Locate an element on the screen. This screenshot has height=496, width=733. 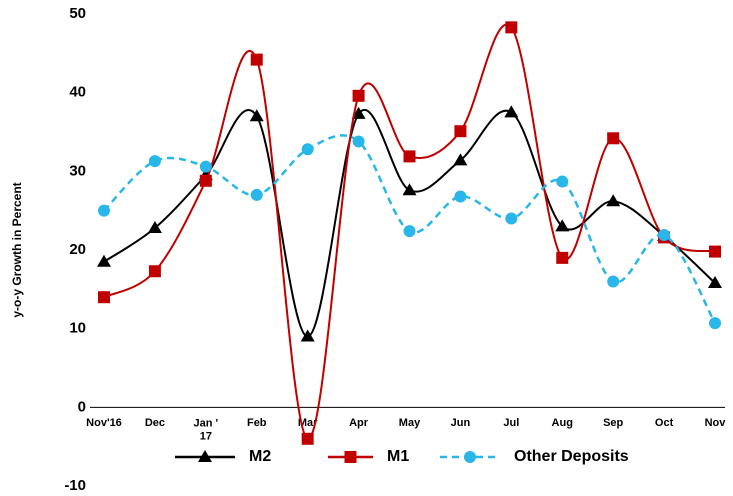
x-tick-label: Jun is located at coordinates (461, 423).